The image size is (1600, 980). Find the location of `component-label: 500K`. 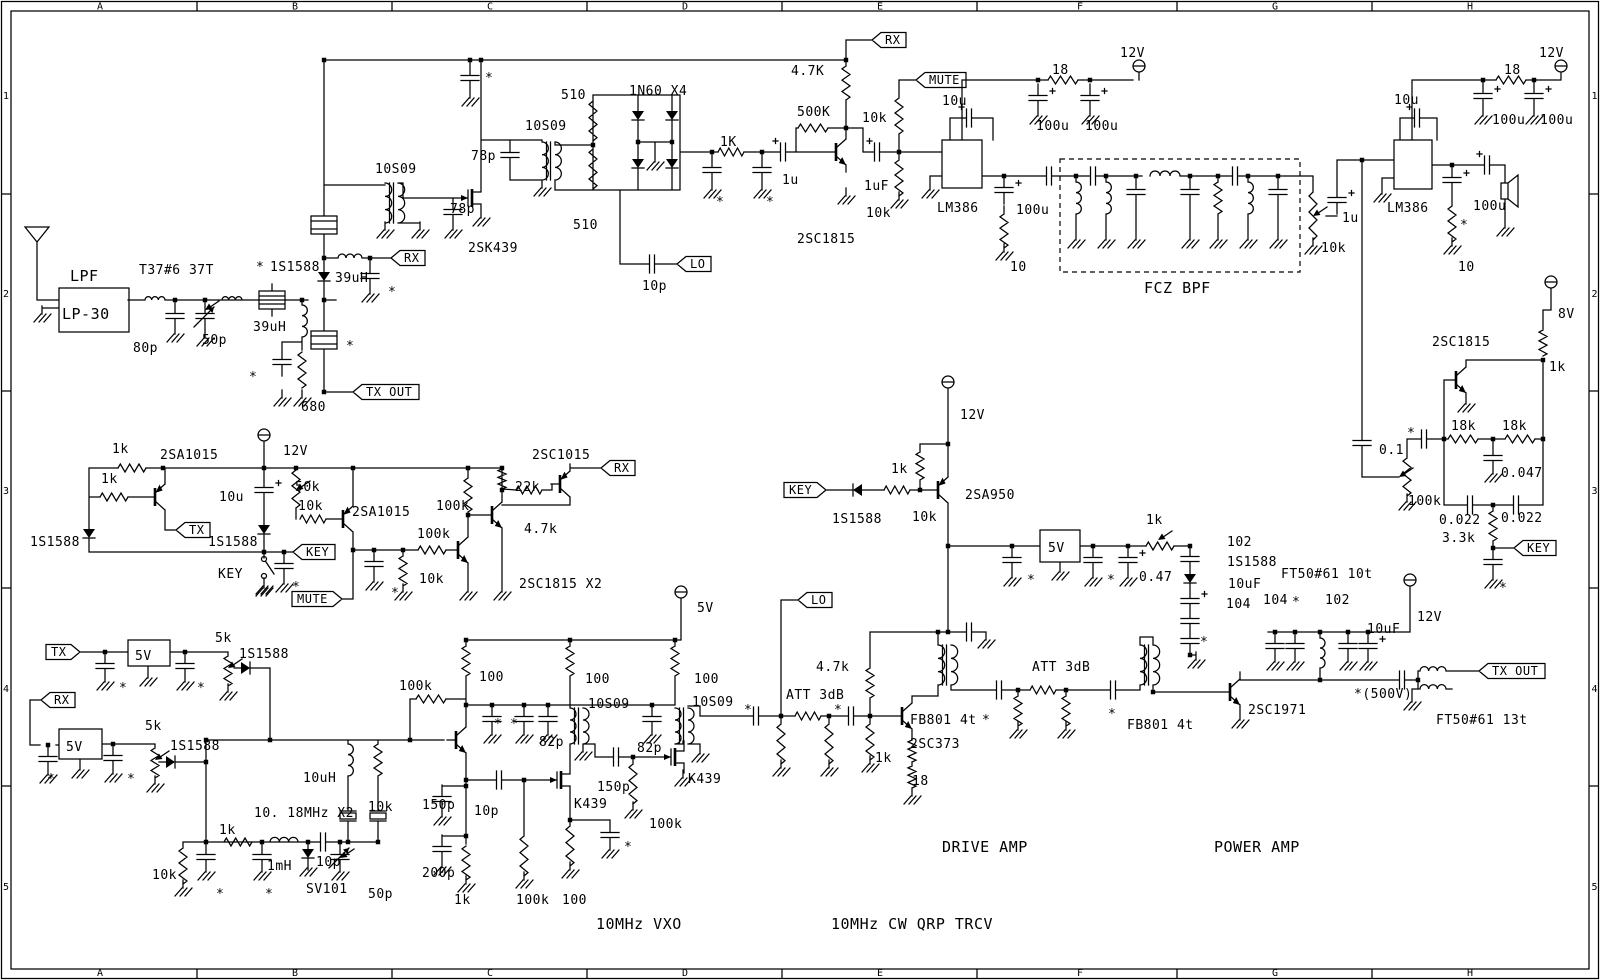

component-label: 500K is located at coordinates (813, 112).